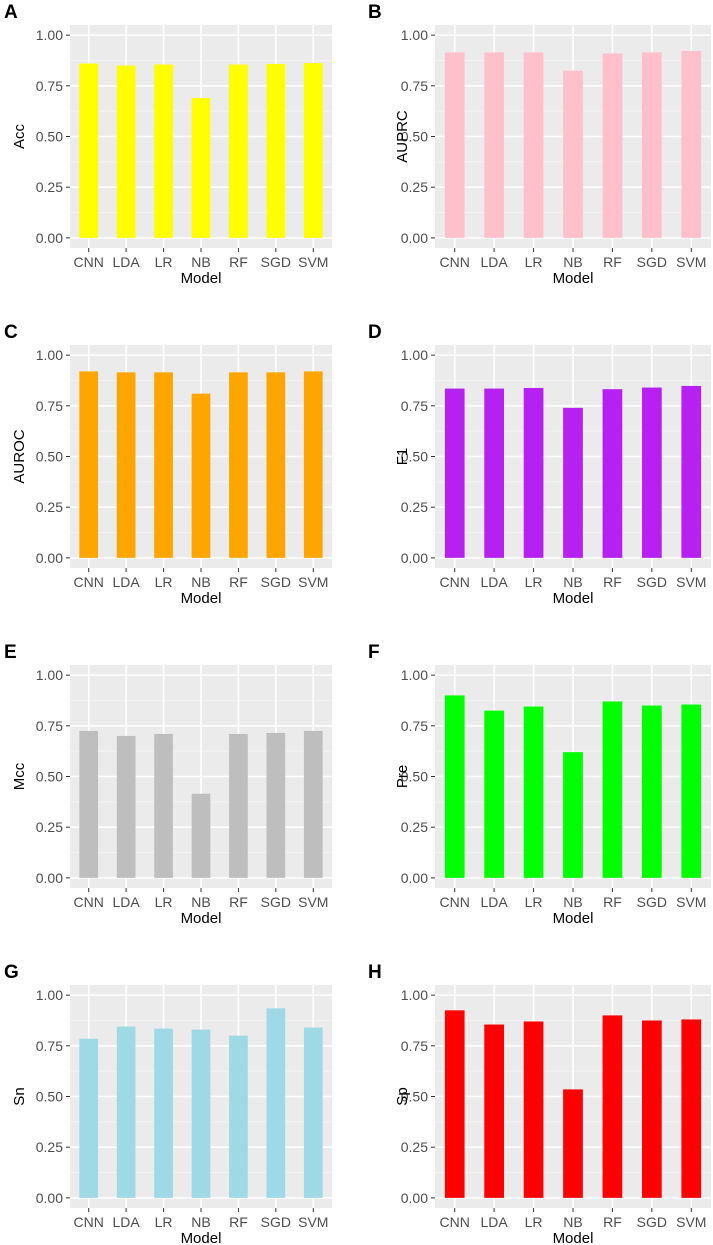 The width and height of the screenshot is (713, 1245). Describe the element at coordinates (402, 136) in the screenshot. I see `y-axis-title: AUPRC` at that location.